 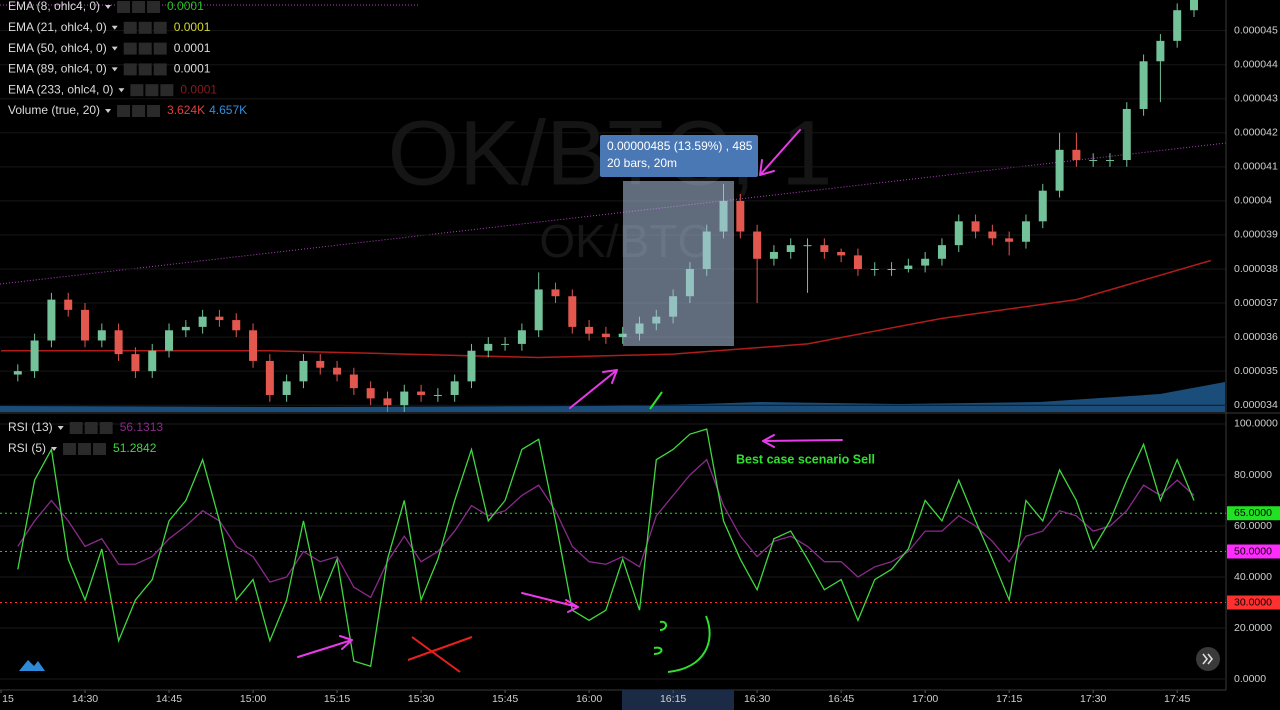 I want to click on level-box, so click(x=1253, y=513).